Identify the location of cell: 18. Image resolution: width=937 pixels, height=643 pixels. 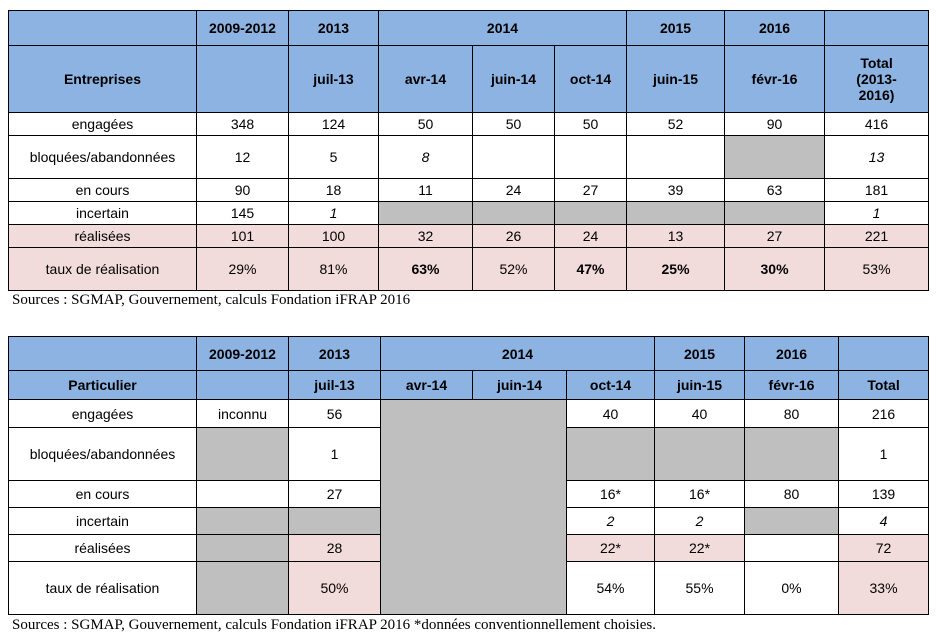
(333, 190).